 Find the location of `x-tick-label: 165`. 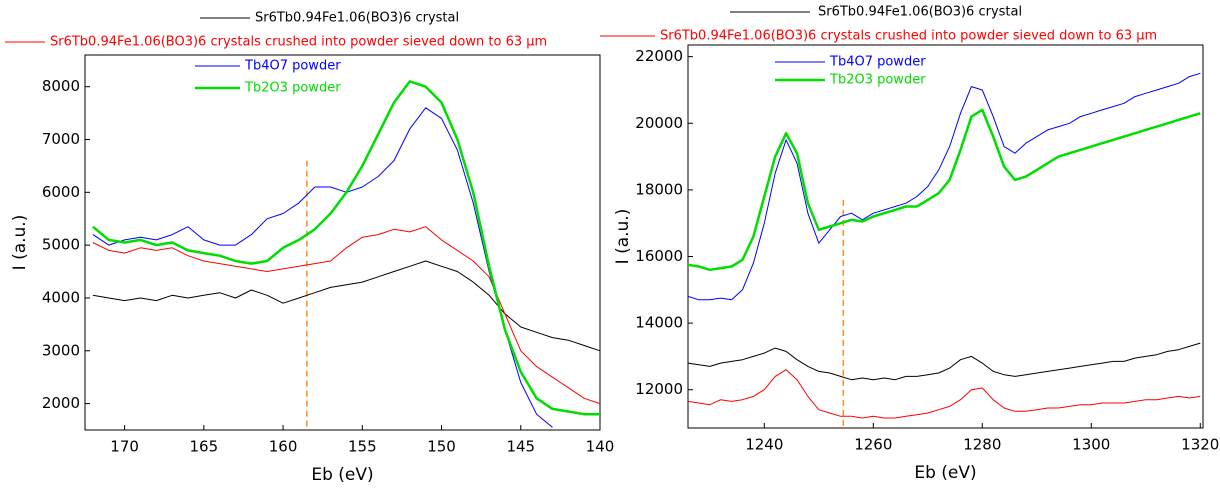

x-tick-label: 165 is located at coordinates (204, 447).